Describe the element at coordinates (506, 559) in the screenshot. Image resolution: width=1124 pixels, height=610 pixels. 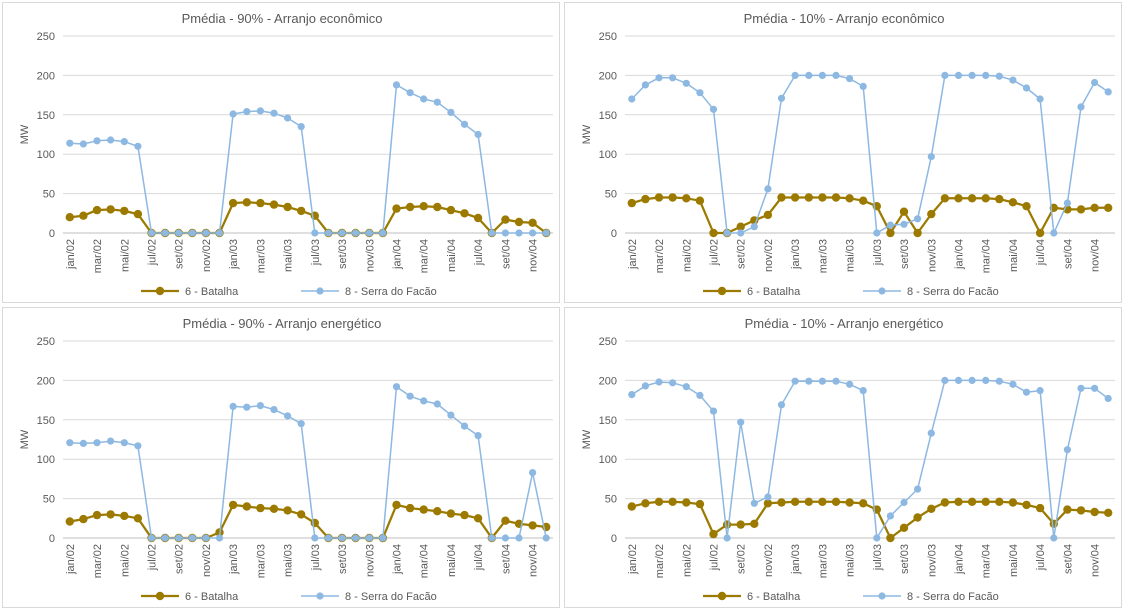
I see `x-tick-label: set/04` at that location.